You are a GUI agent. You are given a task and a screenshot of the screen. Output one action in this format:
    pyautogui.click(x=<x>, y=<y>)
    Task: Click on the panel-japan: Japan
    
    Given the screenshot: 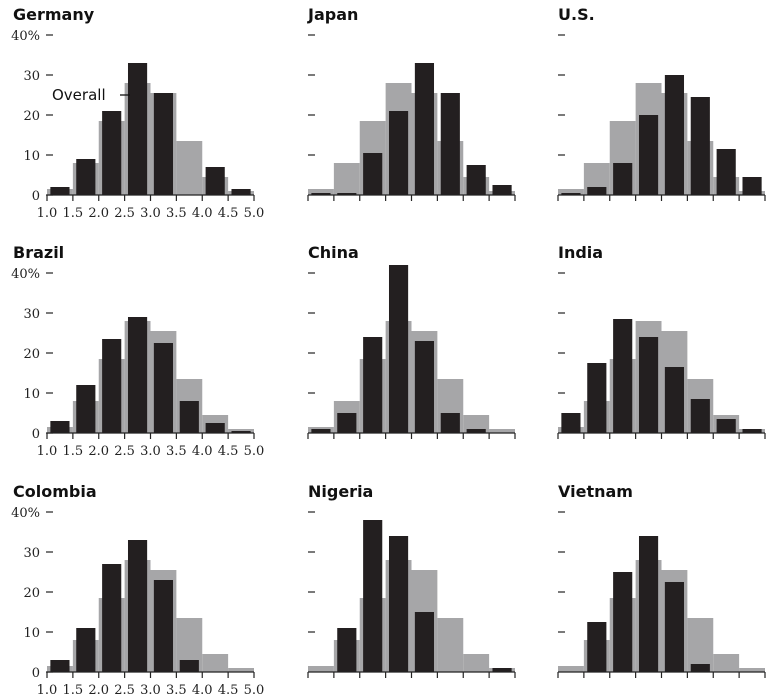 What is the action you would take?
    pyautogui.click(x=411, y=103)
    